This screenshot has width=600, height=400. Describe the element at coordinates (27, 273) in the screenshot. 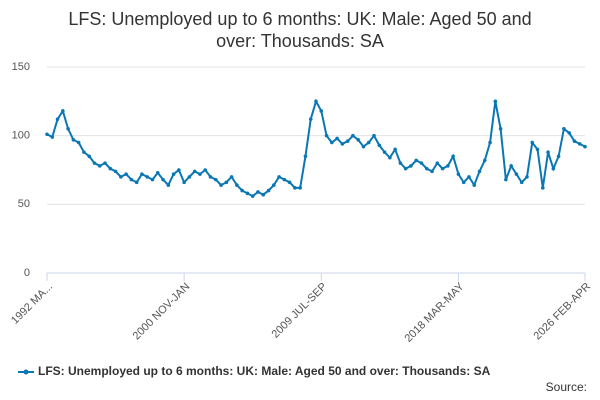

I see `y-tick-label: 0` at that location.